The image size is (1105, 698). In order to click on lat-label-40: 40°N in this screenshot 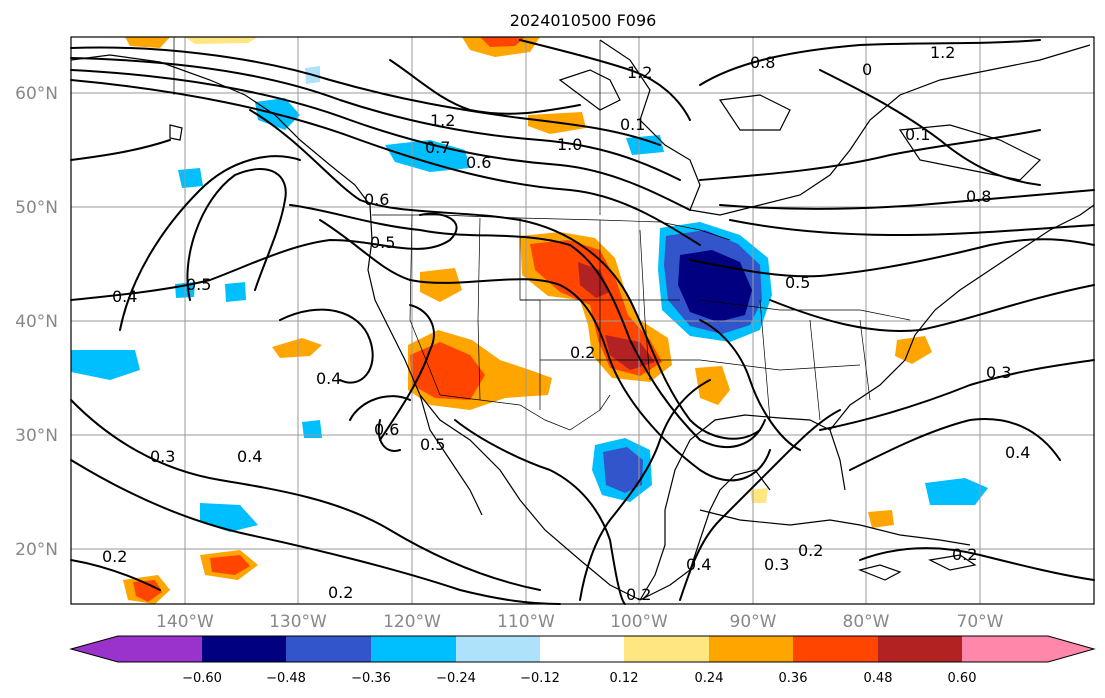, I will do `click(36, 322)`.